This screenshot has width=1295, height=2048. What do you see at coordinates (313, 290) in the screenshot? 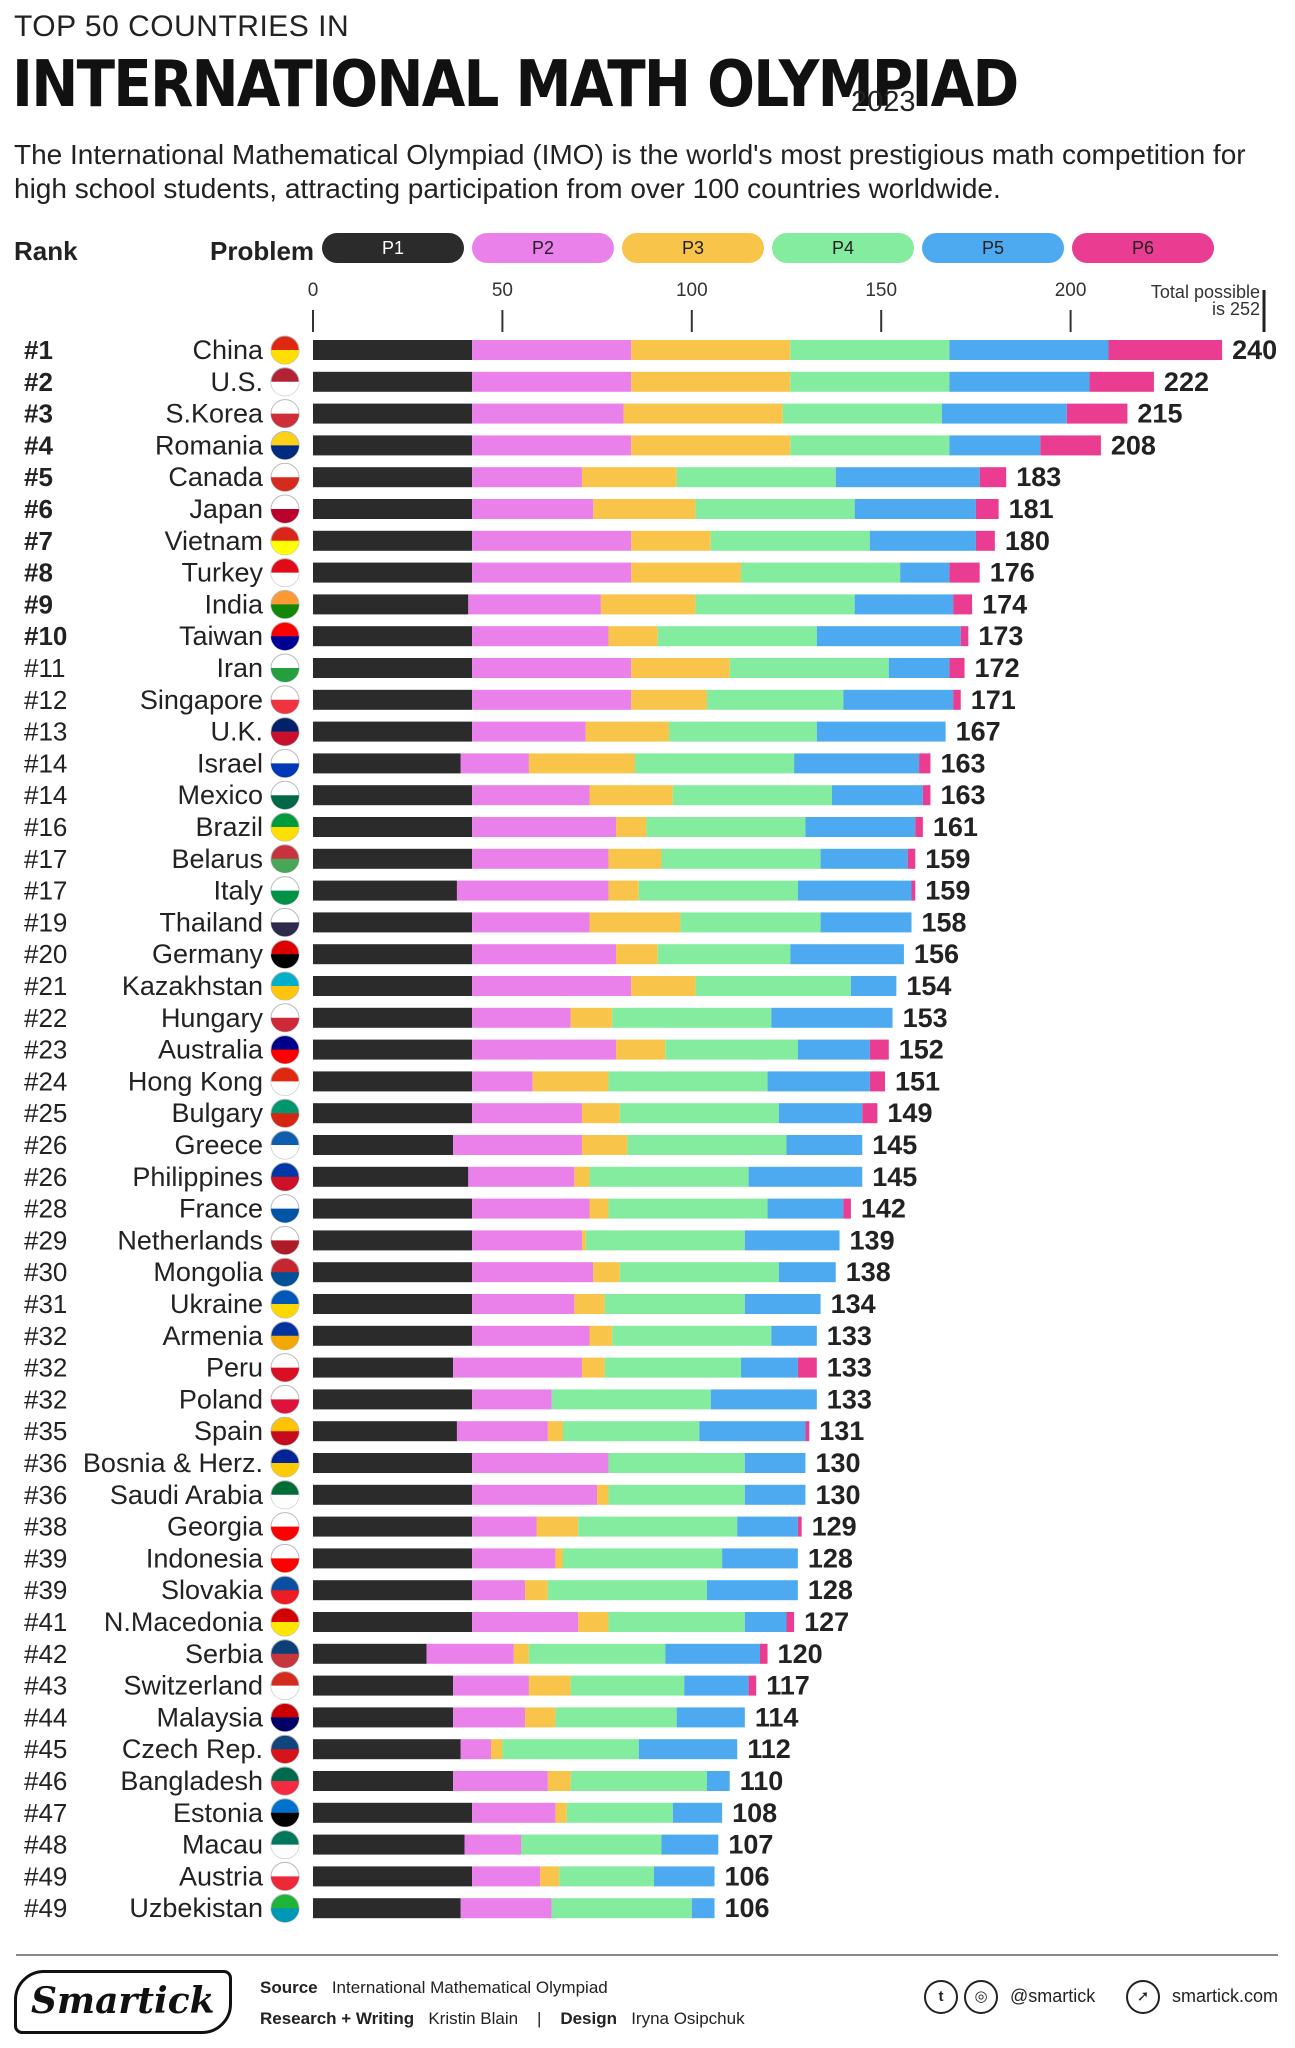
I see `x-tick-label: 0` at bounding box center [313, 290].